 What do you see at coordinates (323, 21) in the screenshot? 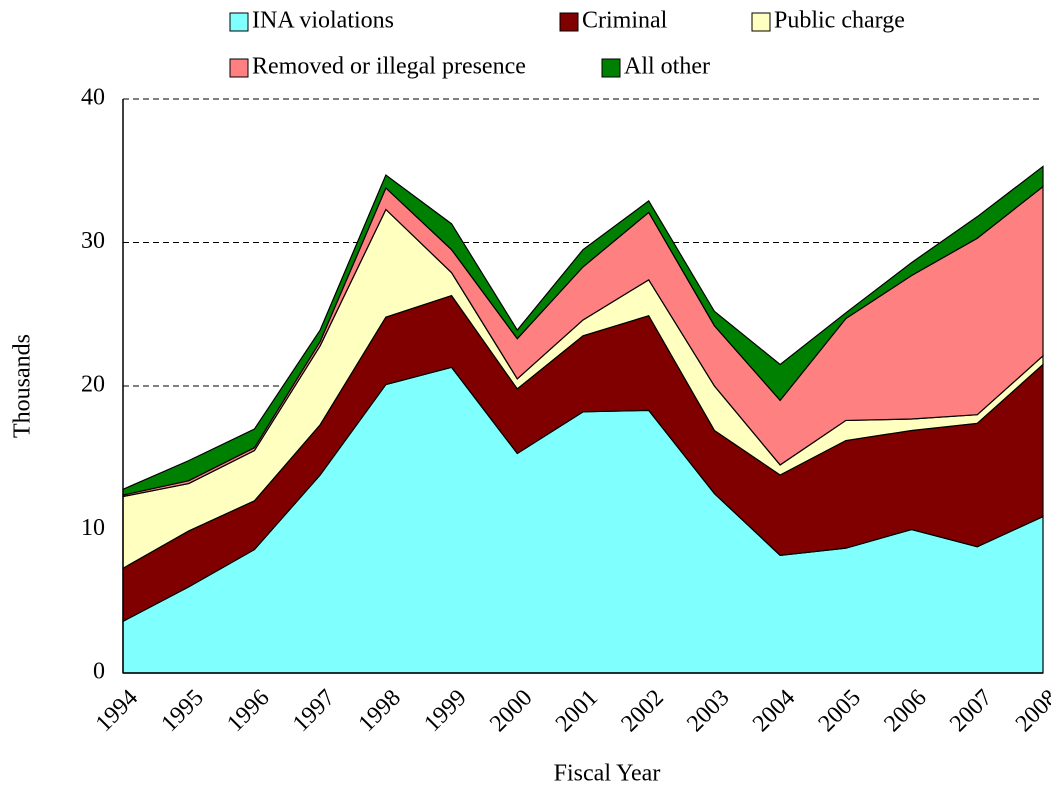
I see `legend-label: INA violations` at bounding box center [323, 21].